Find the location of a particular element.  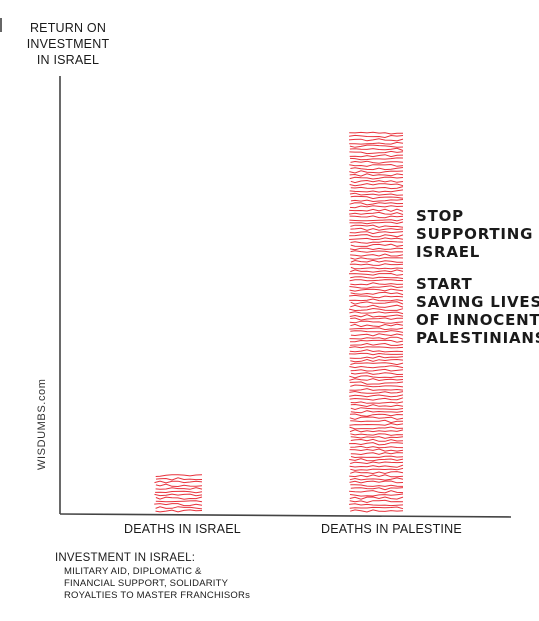

y-axis-label-line: RETURN ON is located at coordinates (68, 28).